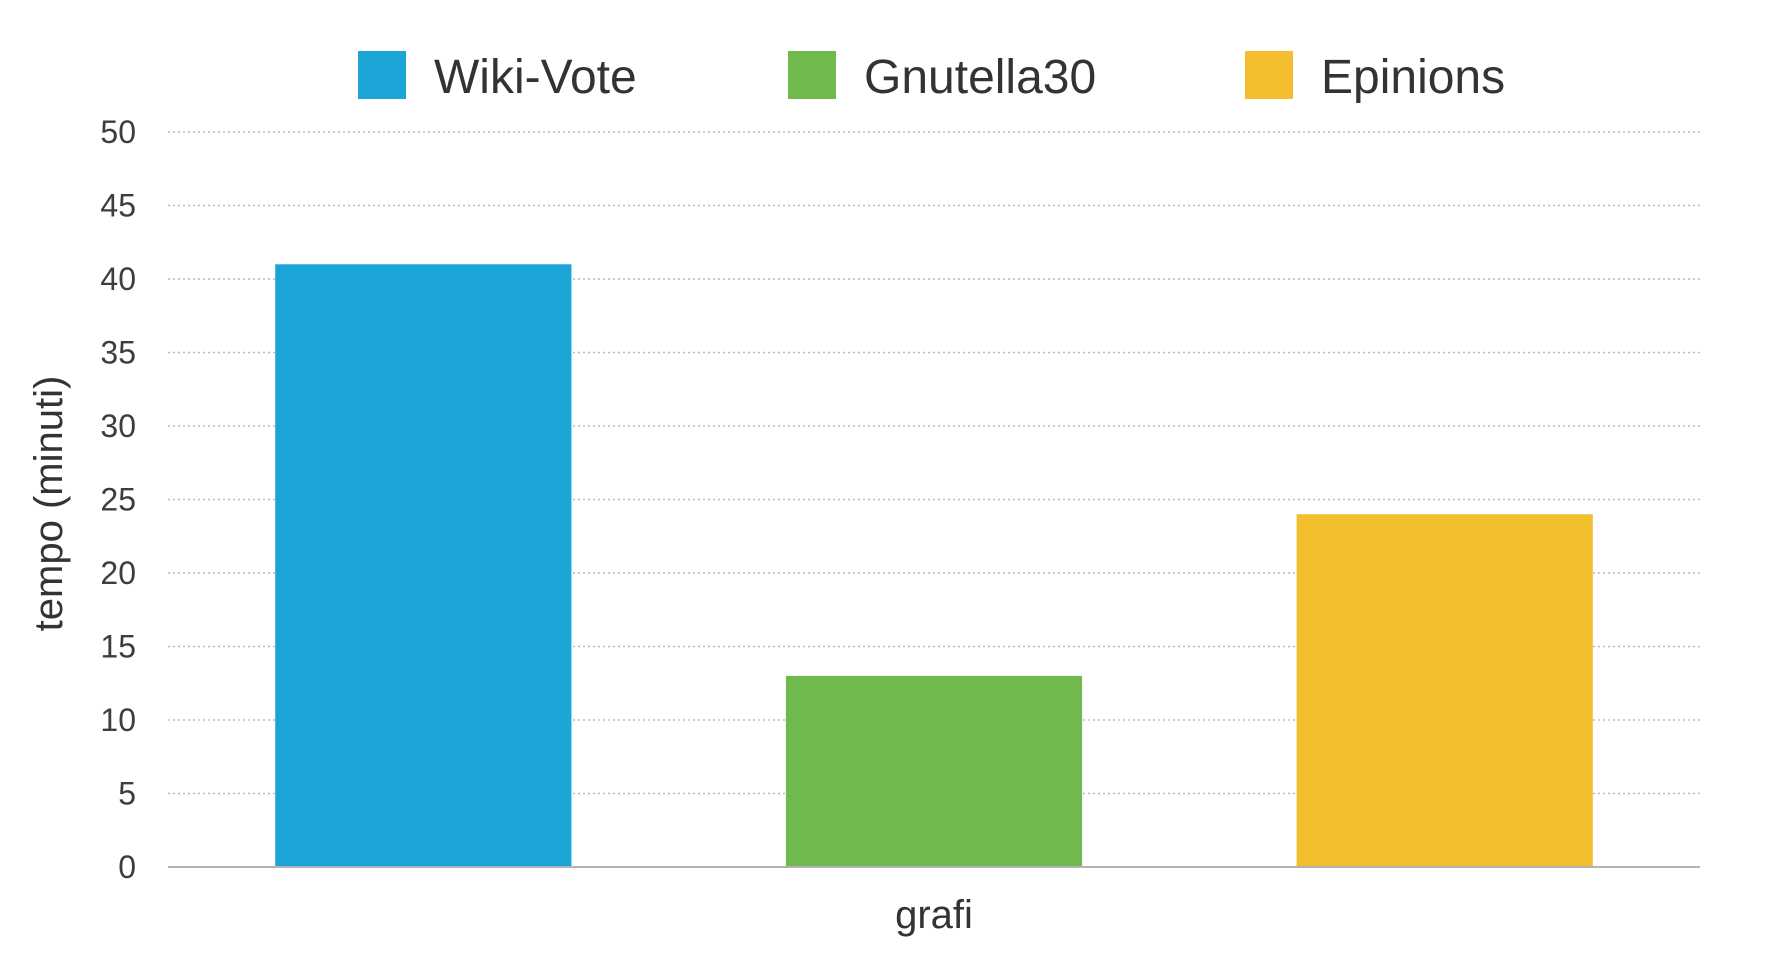 The width and height of the screenshot is (1792, 954). What do you see at coordinates (118, 647) in the screenshot?
I see `y-tick-label: 15` at bounding box center [118, 647].